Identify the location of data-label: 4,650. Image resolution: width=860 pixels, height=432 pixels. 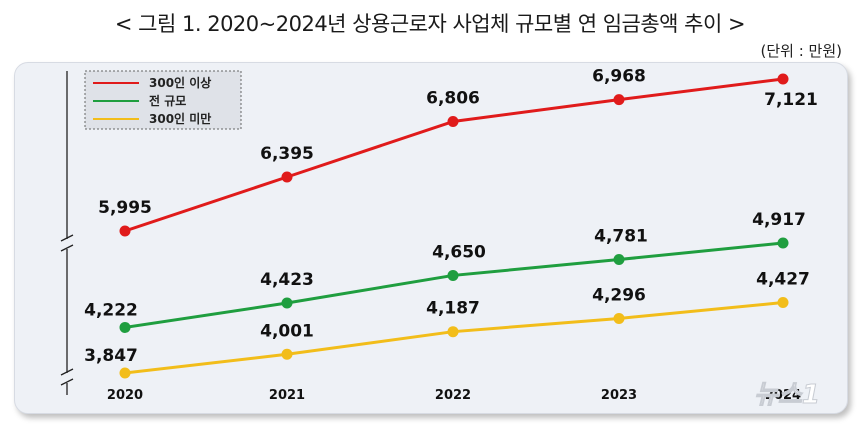
(459, 252).